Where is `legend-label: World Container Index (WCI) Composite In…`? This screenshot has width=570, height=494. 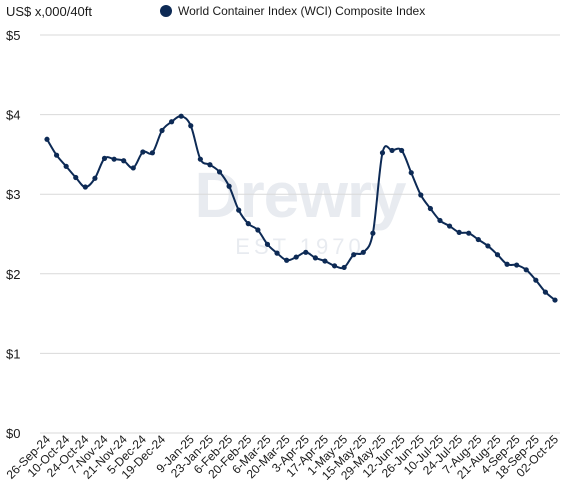
legend-label: World Container Index (WCI) Composite In… is located at coordinates (302, 11).